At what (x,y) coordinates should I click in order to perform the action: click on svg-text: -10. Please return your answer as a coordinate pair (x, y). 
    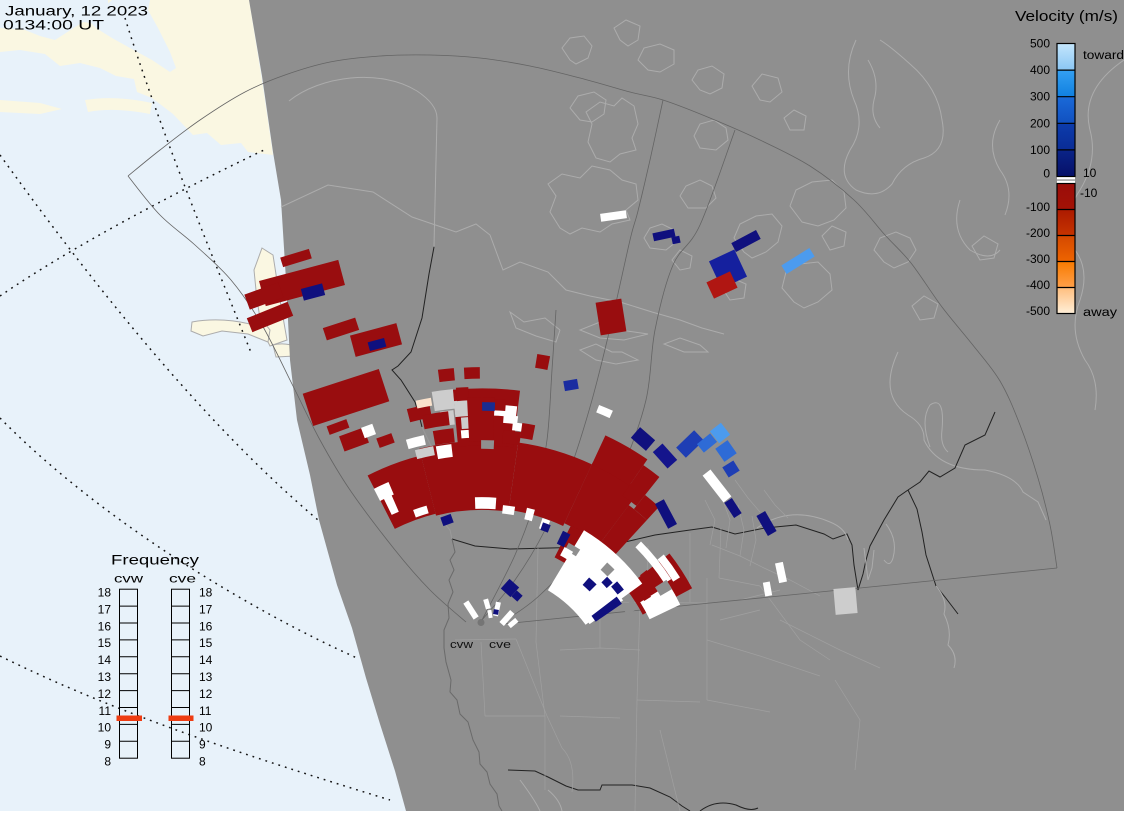
    Looking at the image, I should click on (1089, 193).